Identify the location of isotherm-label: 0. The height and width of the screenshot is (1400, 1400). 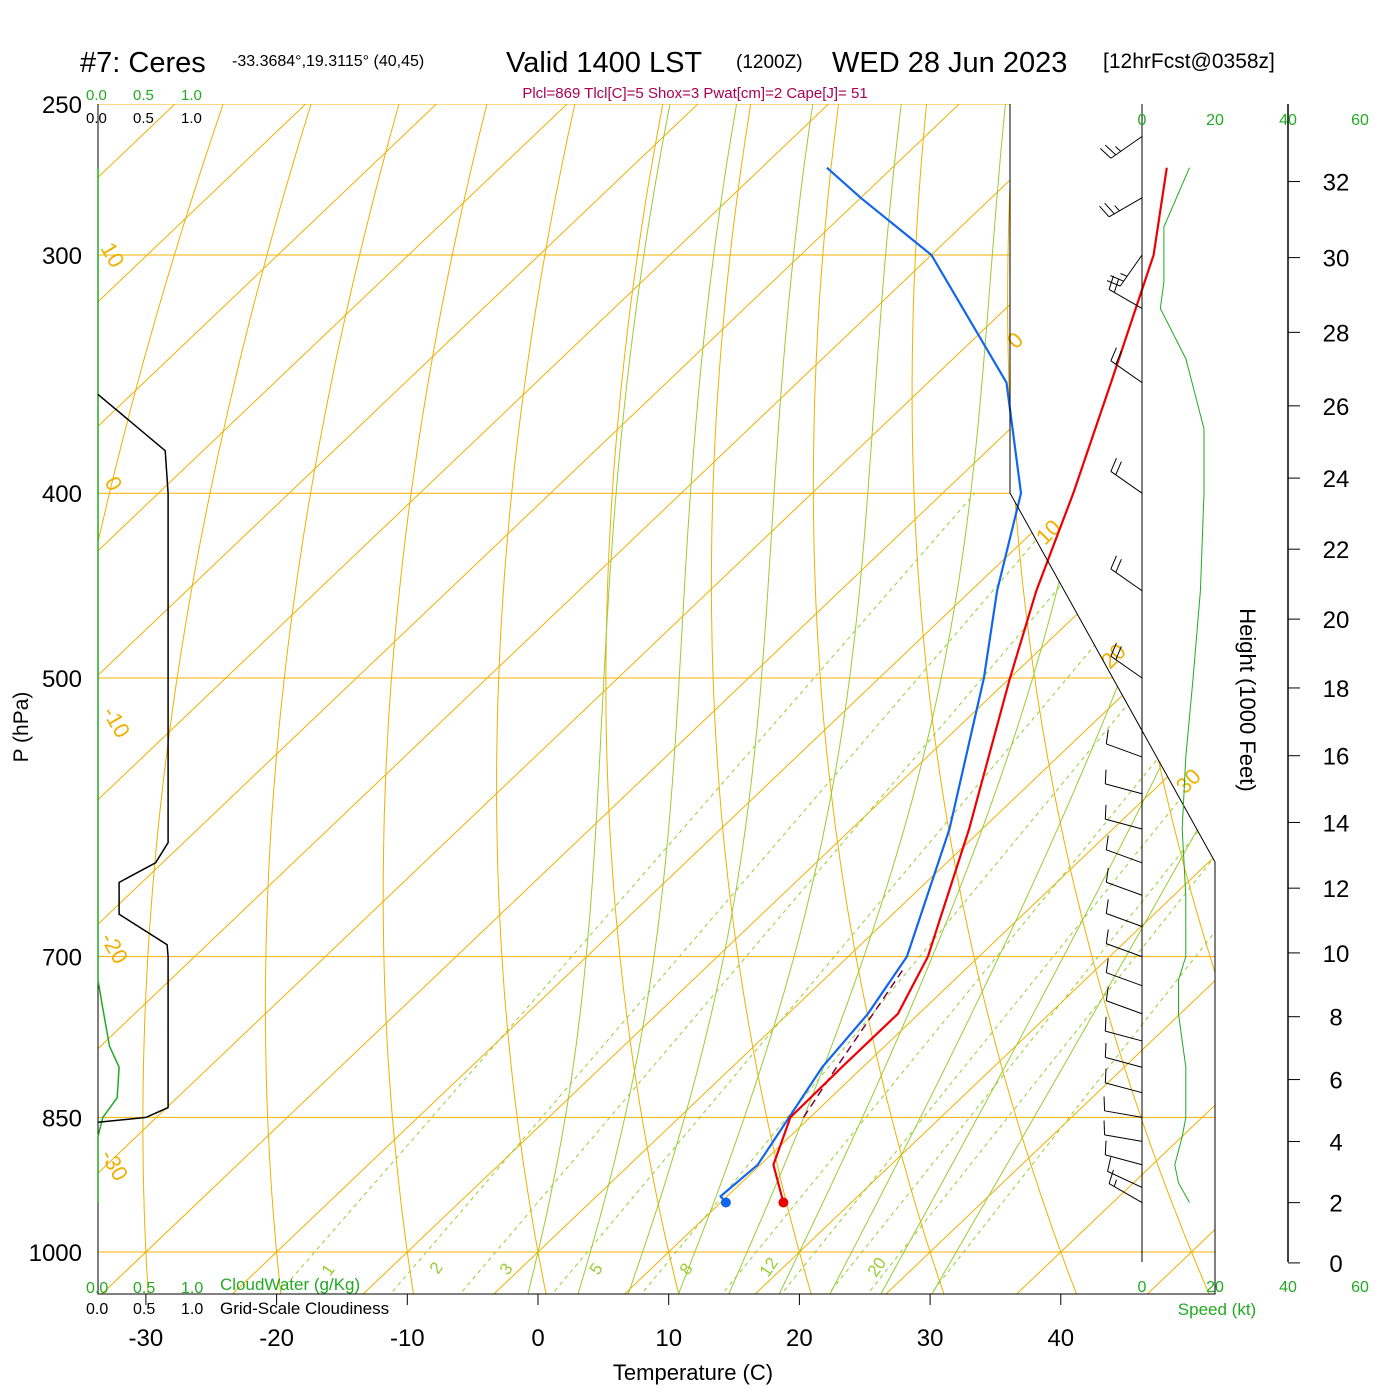
(114, 483).